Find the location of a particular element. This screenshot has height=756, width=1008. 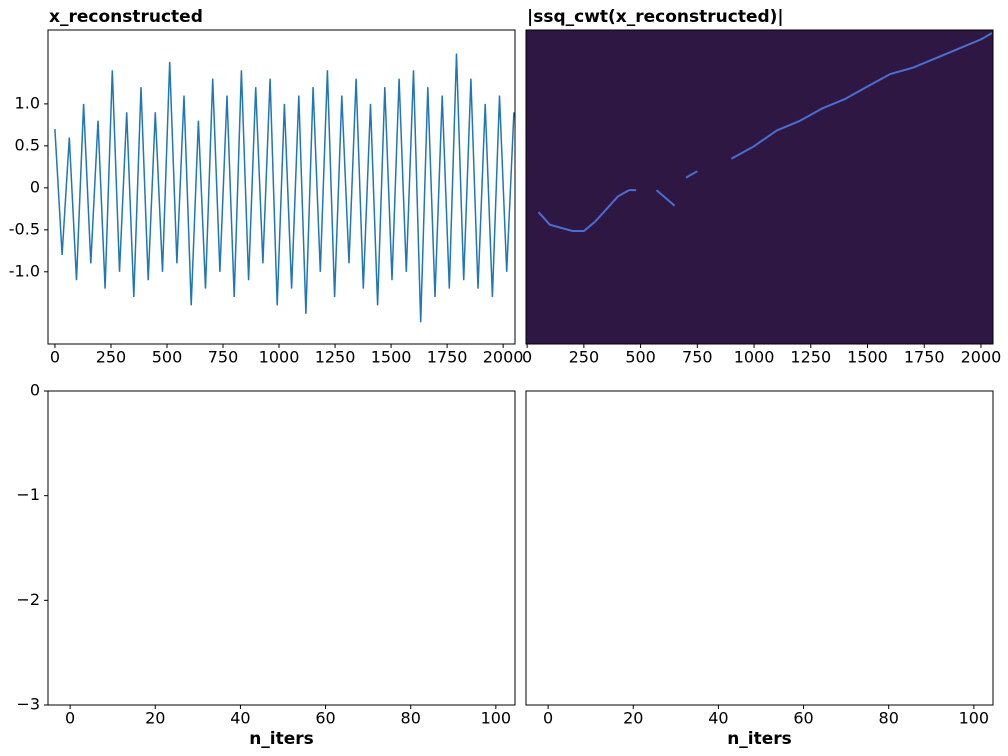

y-tick-label: -1.0 is located at coordinates (24, 270).